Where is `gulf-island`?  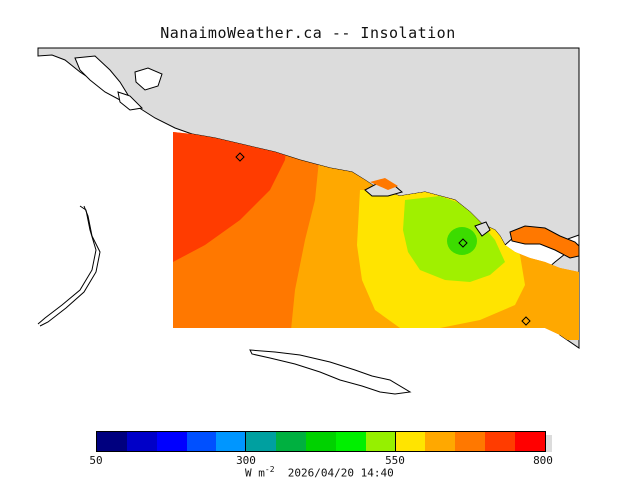 gulf-island is located at coordinates (330, 372).